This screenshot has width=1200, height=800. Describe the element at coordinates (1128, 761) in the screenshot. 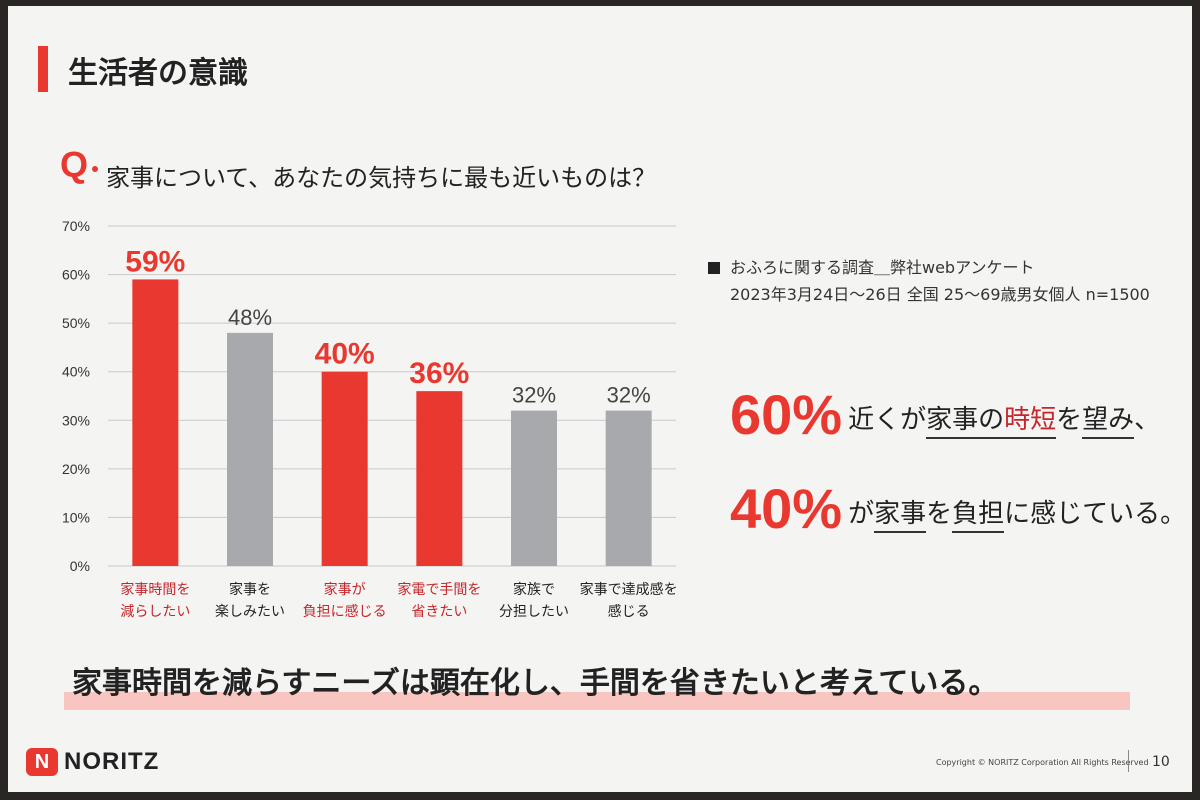

I see `footer-separator` at that location.